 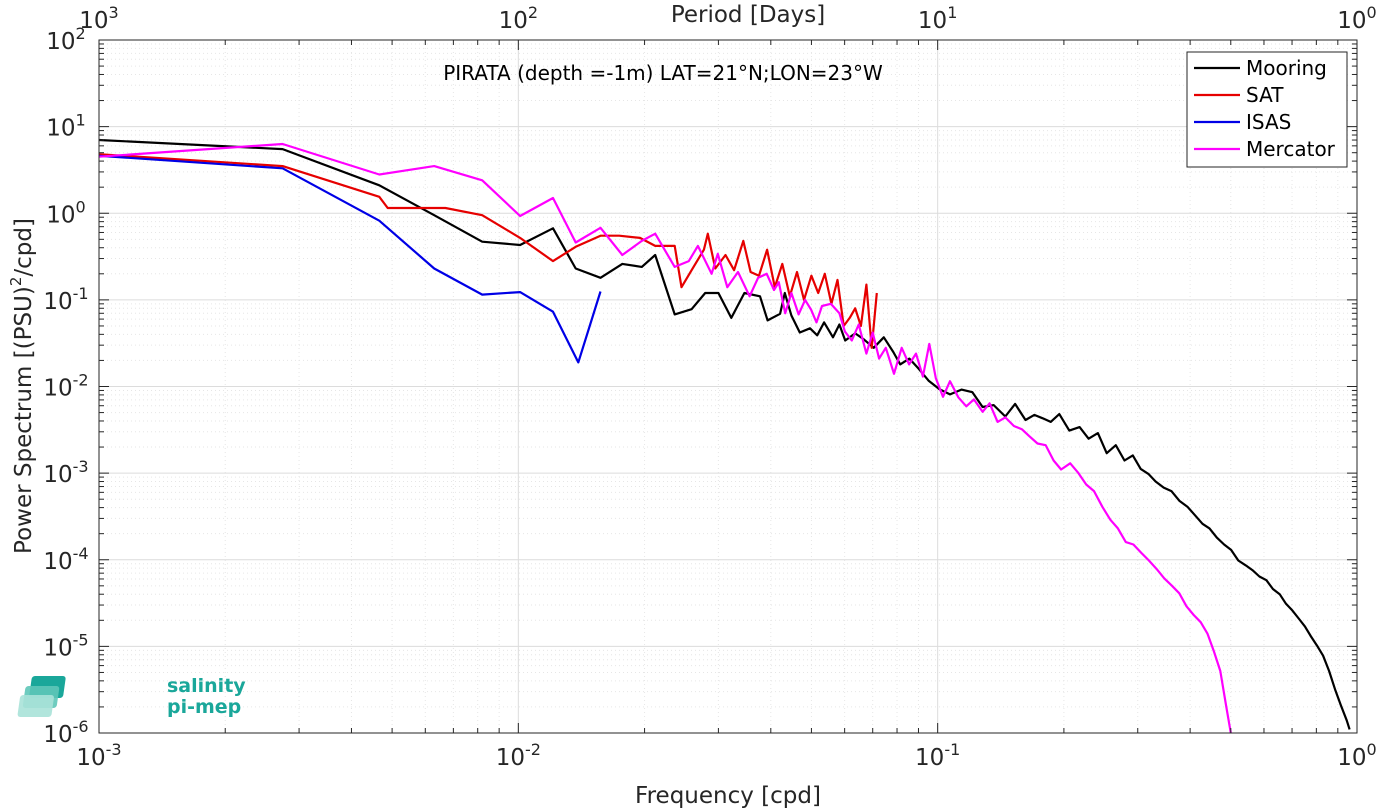 I want to click on y-tick-label: 10⁻⁴, so click(x=65, y=559).